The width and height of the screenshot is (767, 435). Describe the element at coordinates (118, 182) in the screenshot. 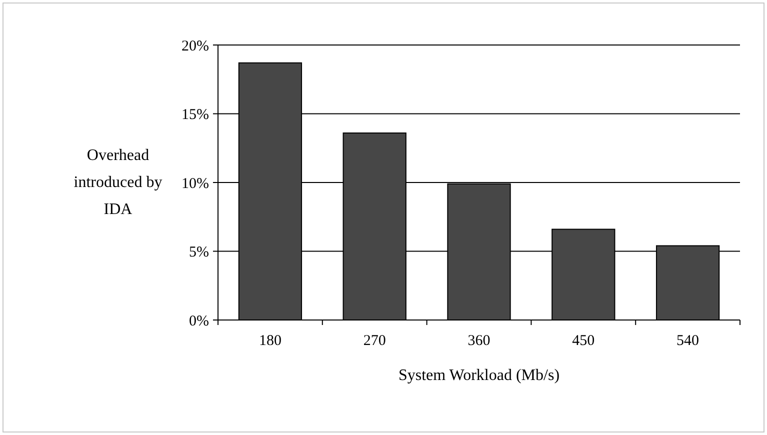

I see `y-axis-title: Overhead introduced by IDA` at that location.